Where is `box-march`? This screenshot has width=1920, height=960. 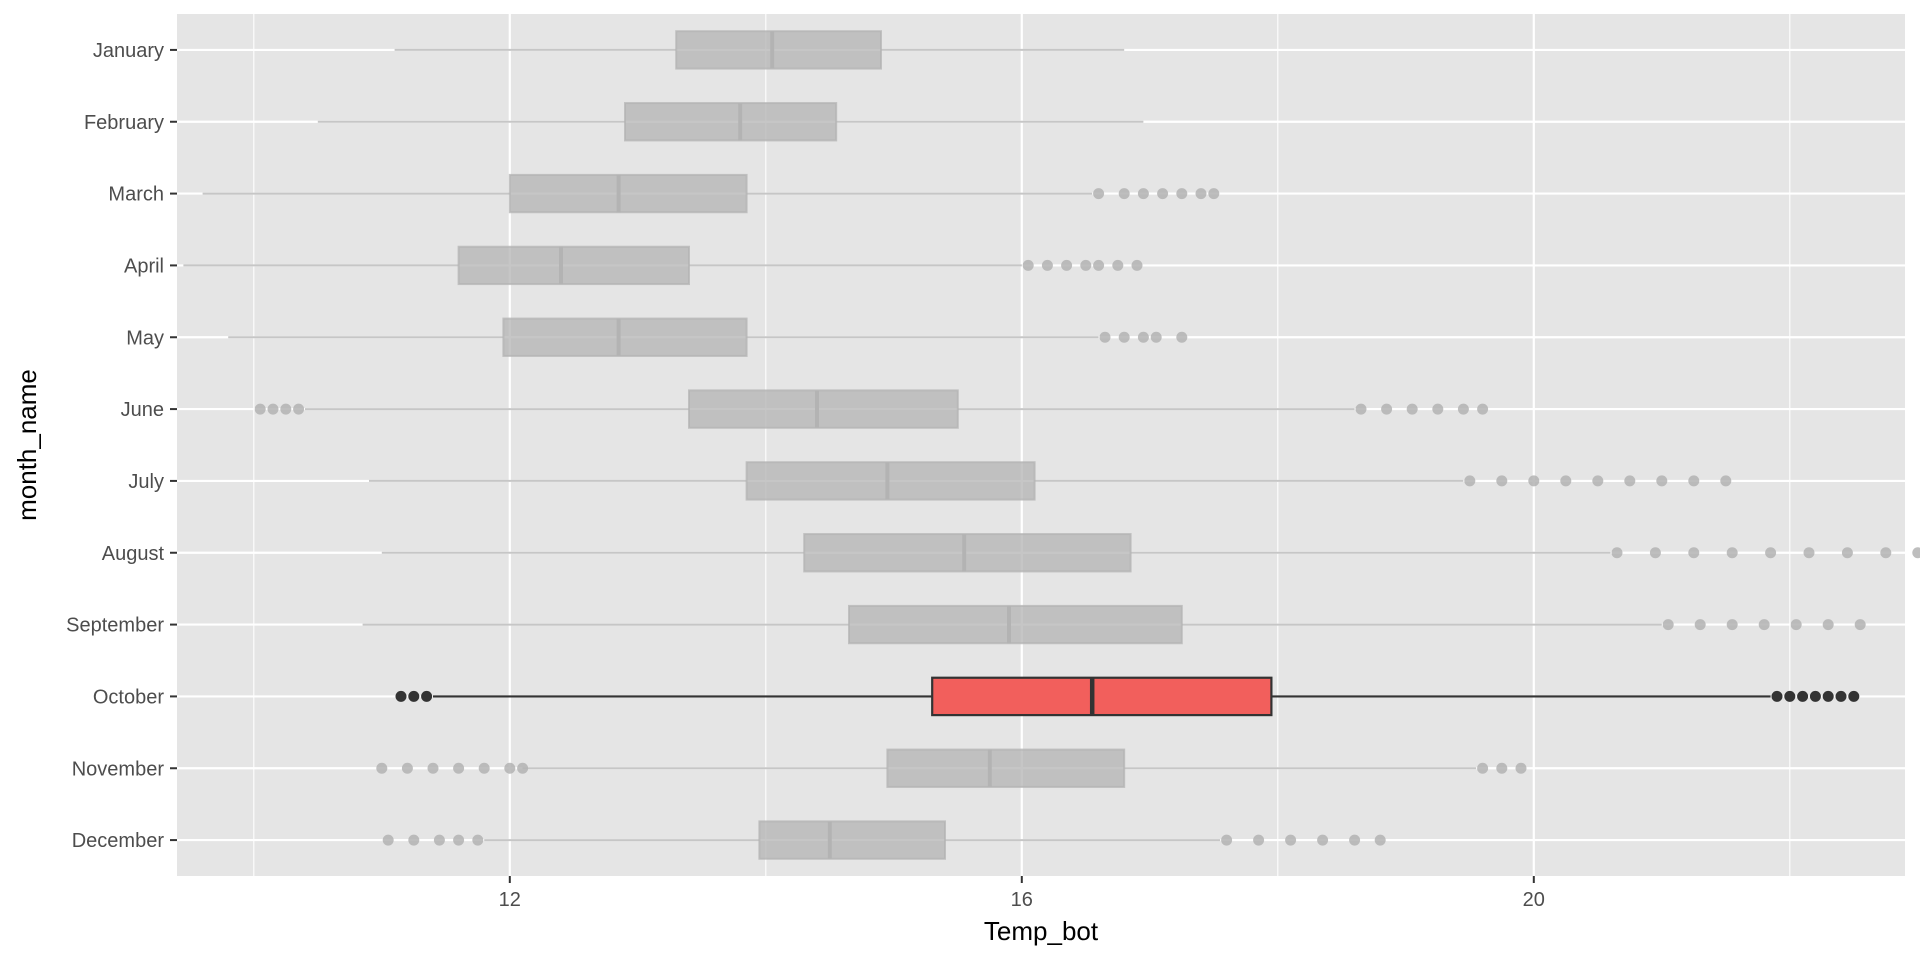 box-march is located at coordinates (711, 193).